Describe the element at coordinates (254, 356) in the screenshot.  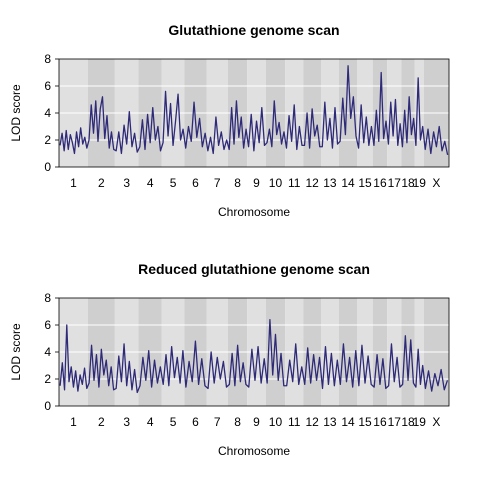
I see `lod-score-line` at that location.